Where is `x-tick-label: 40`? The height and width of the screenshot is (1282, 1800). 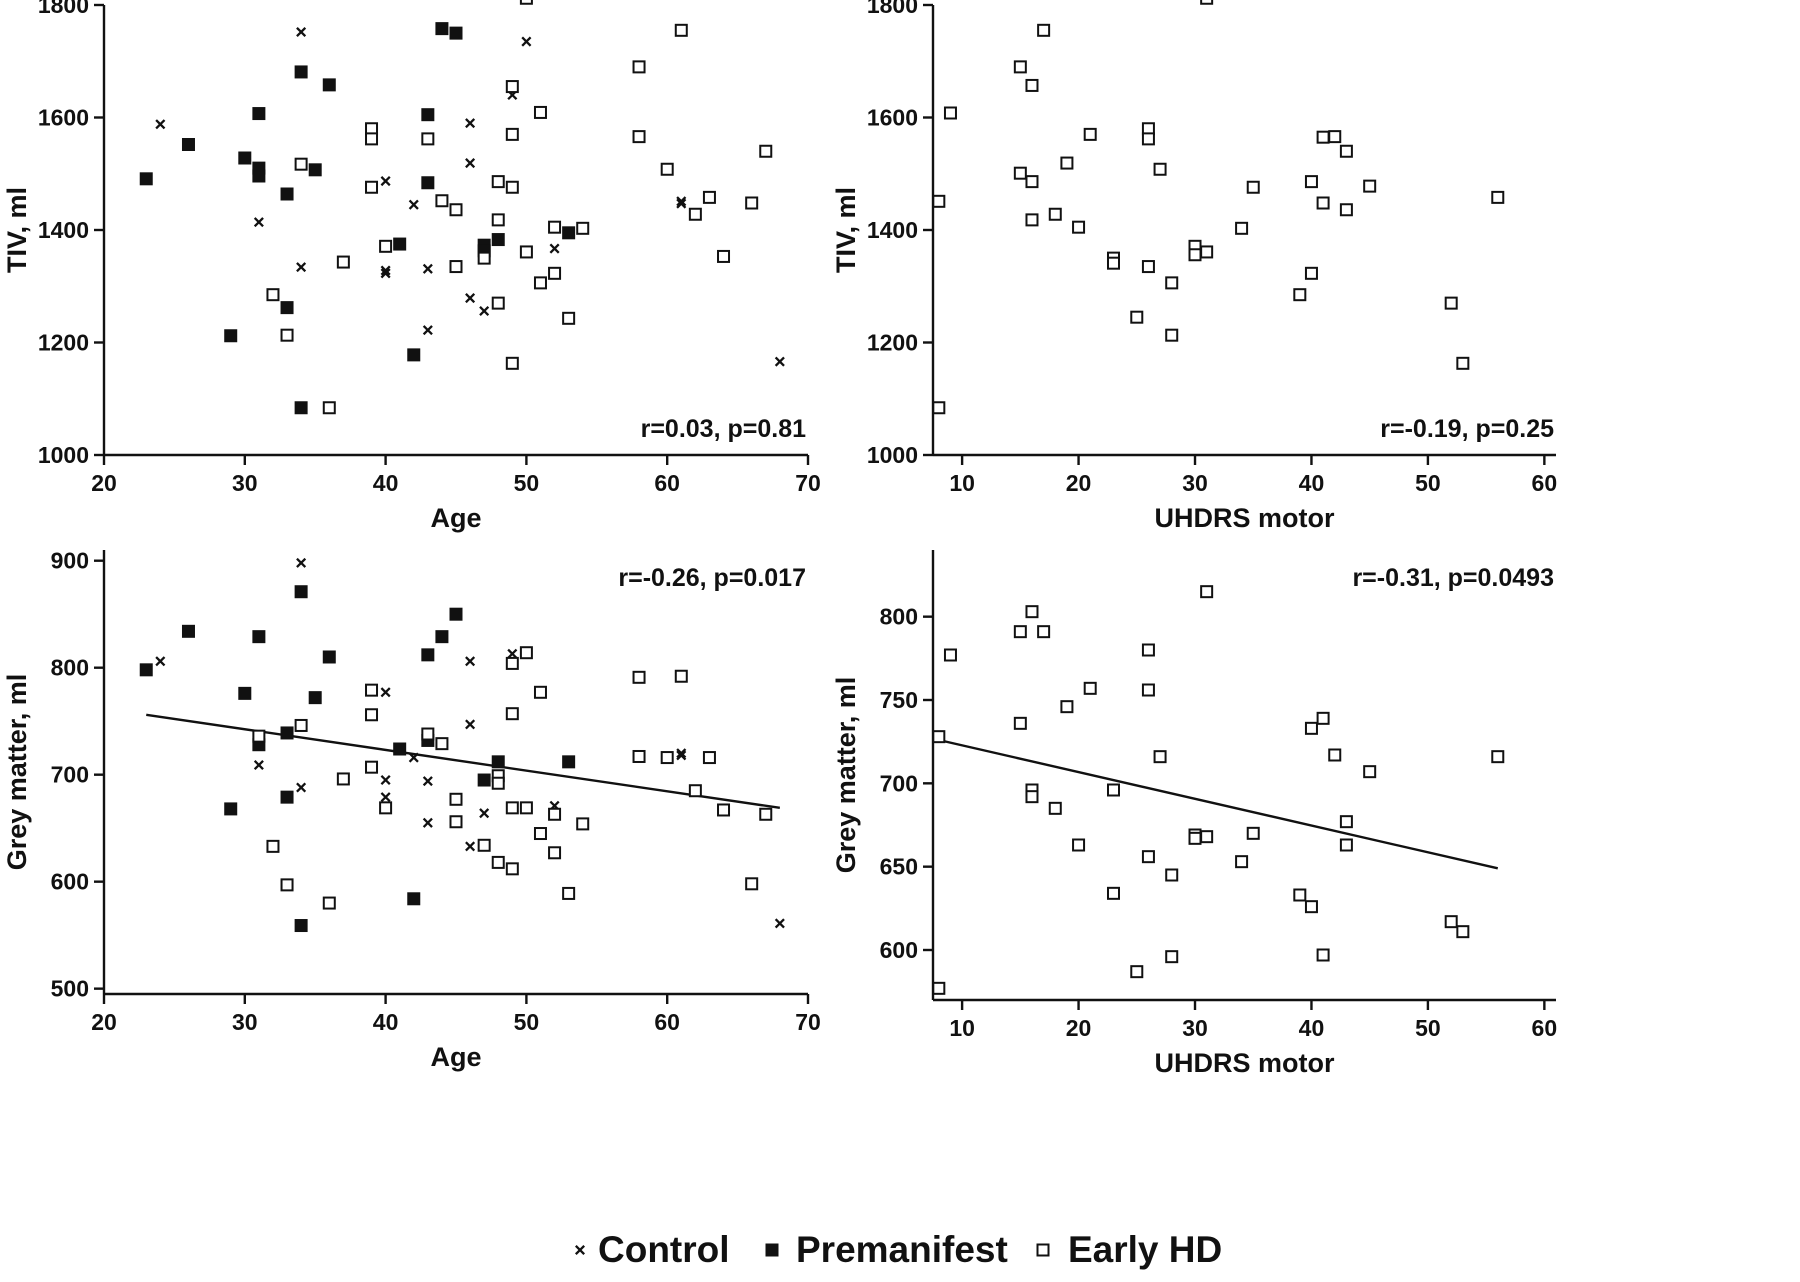 x-tick-label: 40 is located at coordinates (386, 483).